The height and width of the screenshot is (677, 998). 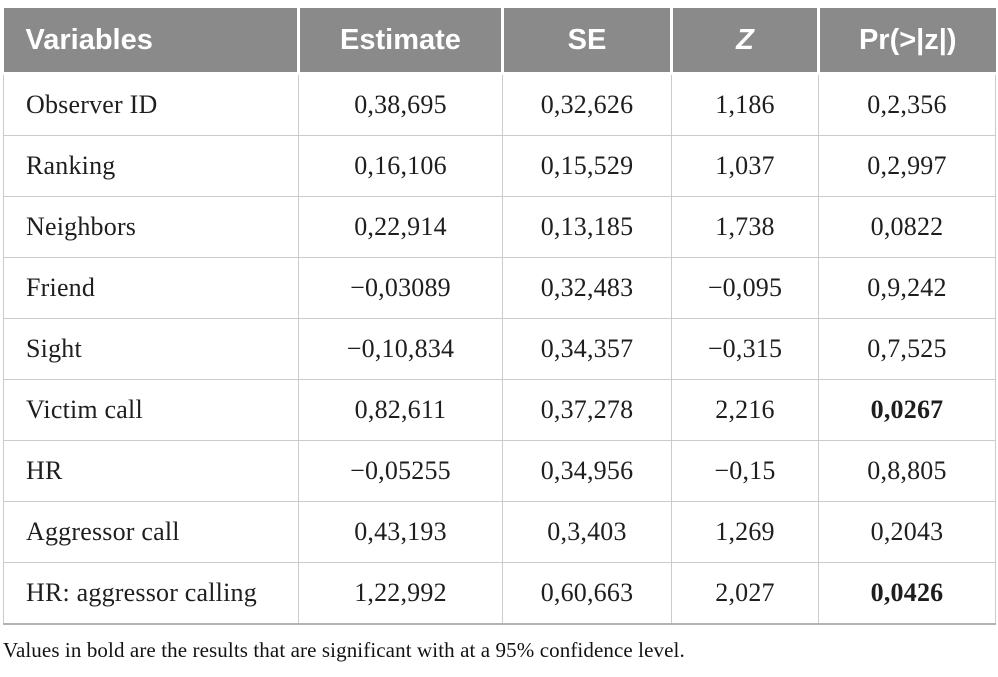 I want to click on cell-variable: Neighbors, so click(x=151, y=227).